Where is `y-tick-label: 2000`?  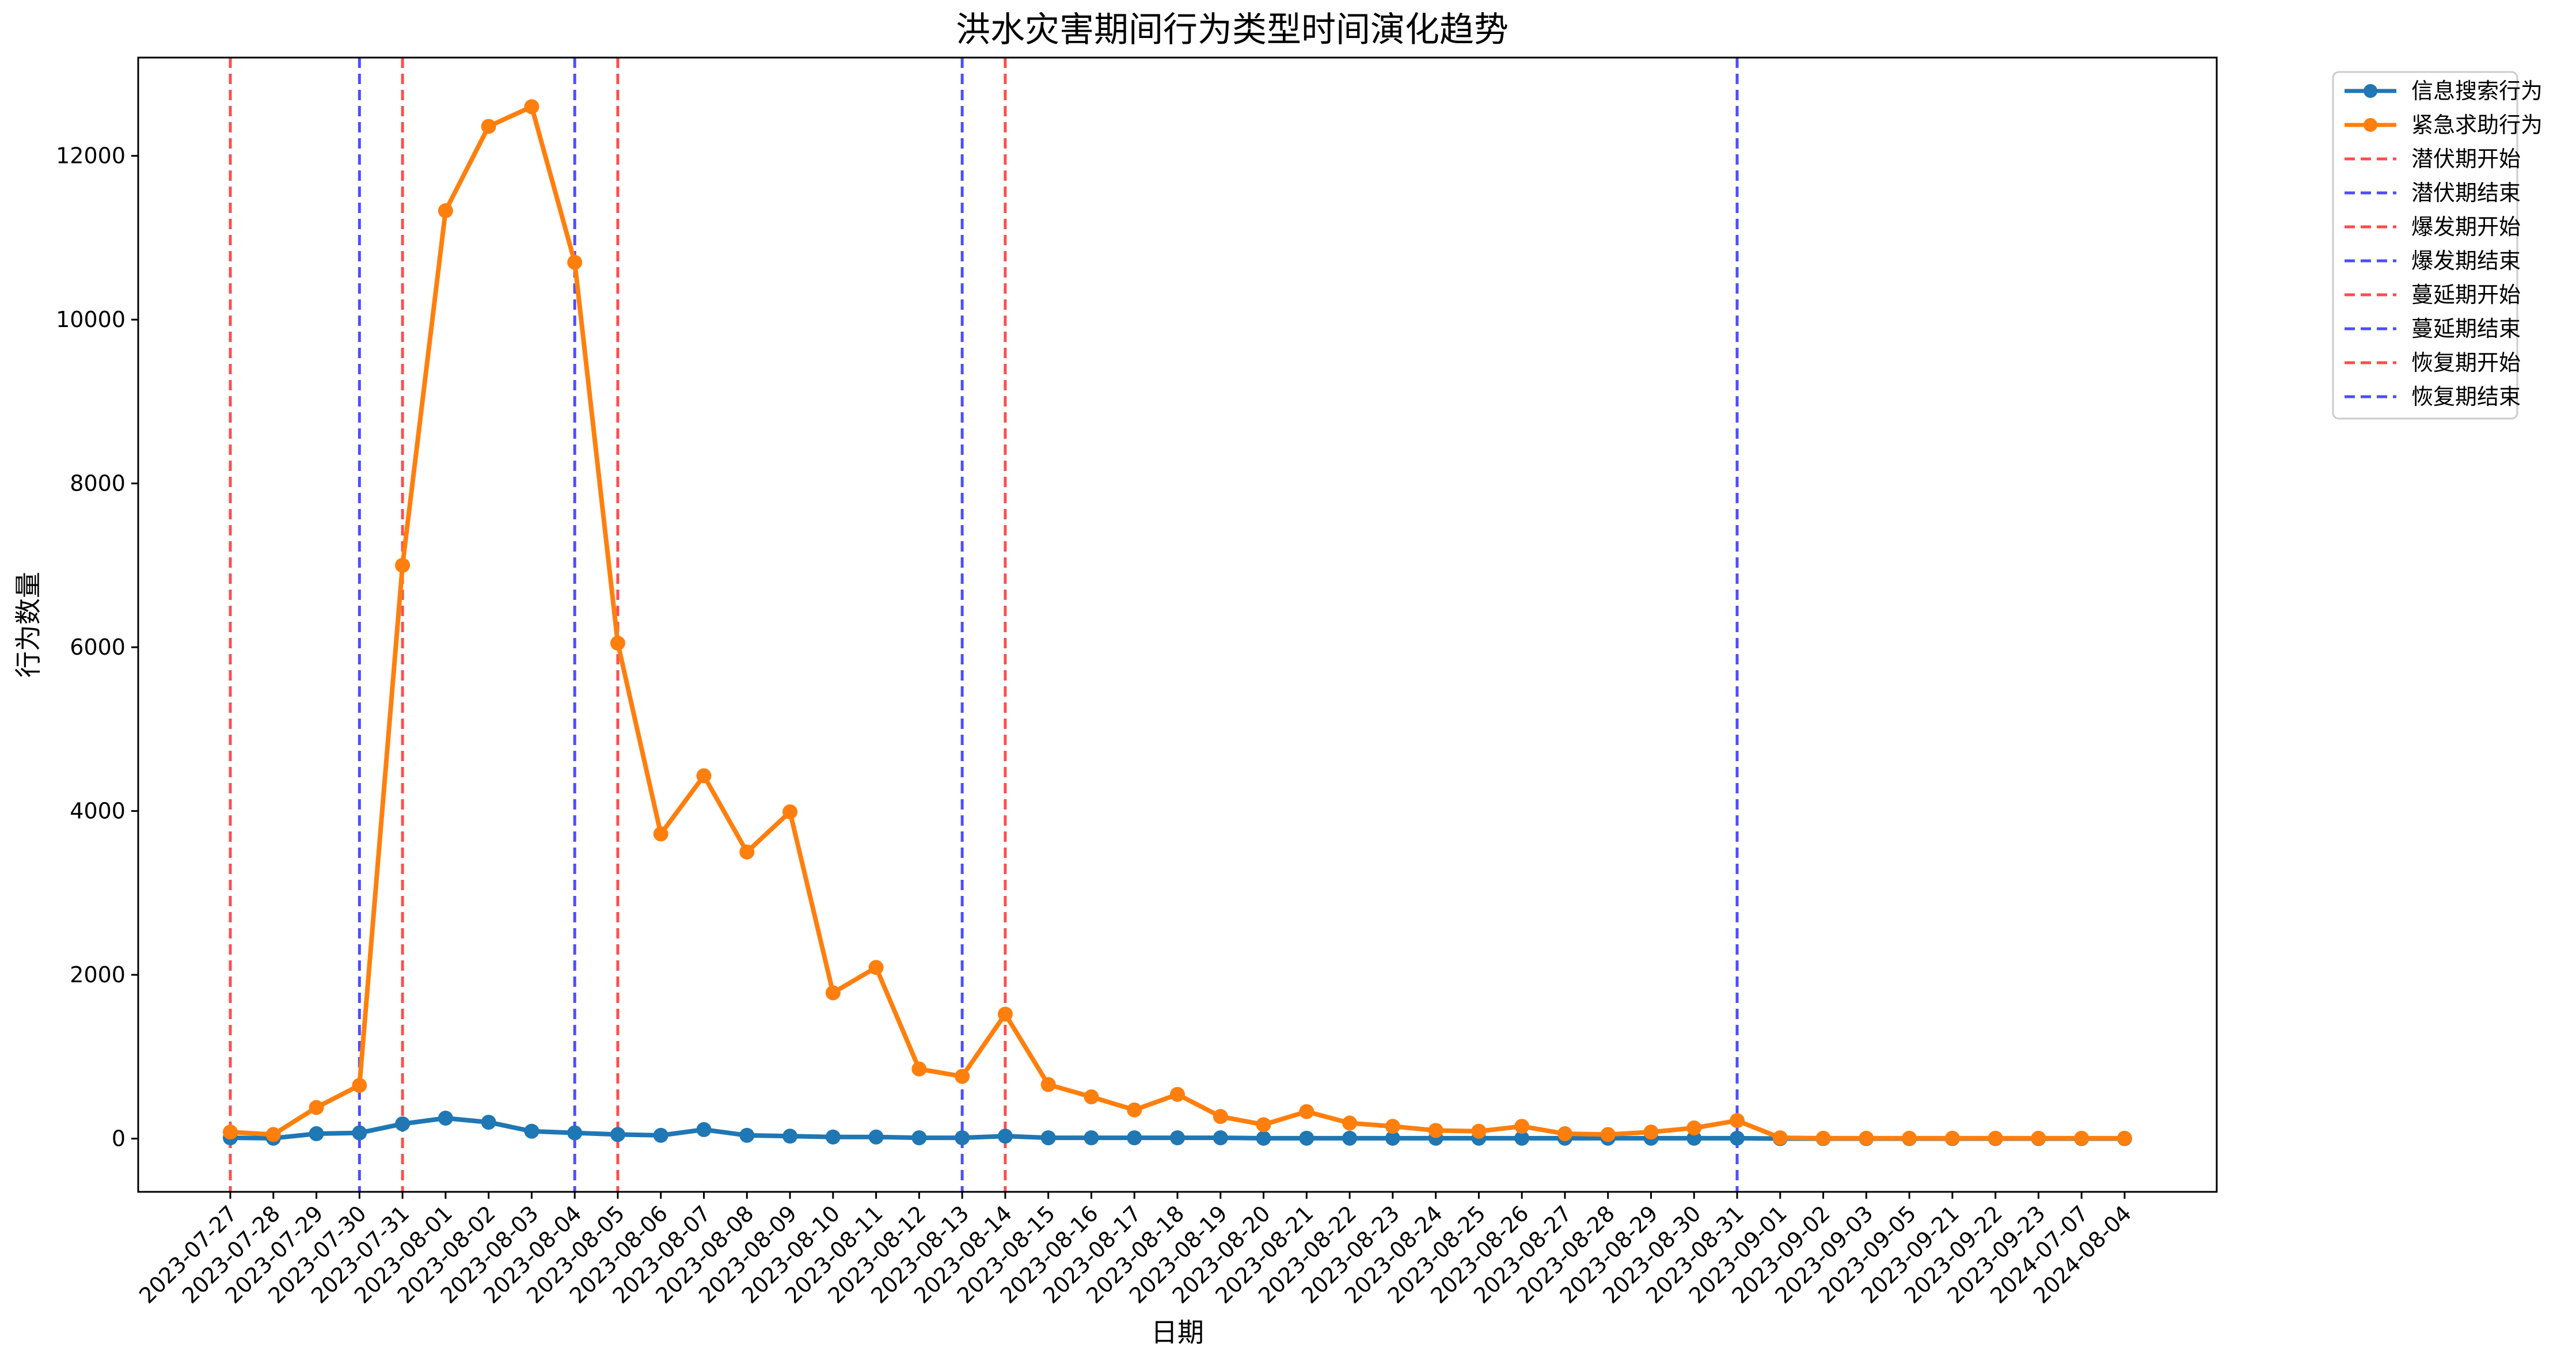
y-tick-label: 2000 is located at coordinates (98, 974).